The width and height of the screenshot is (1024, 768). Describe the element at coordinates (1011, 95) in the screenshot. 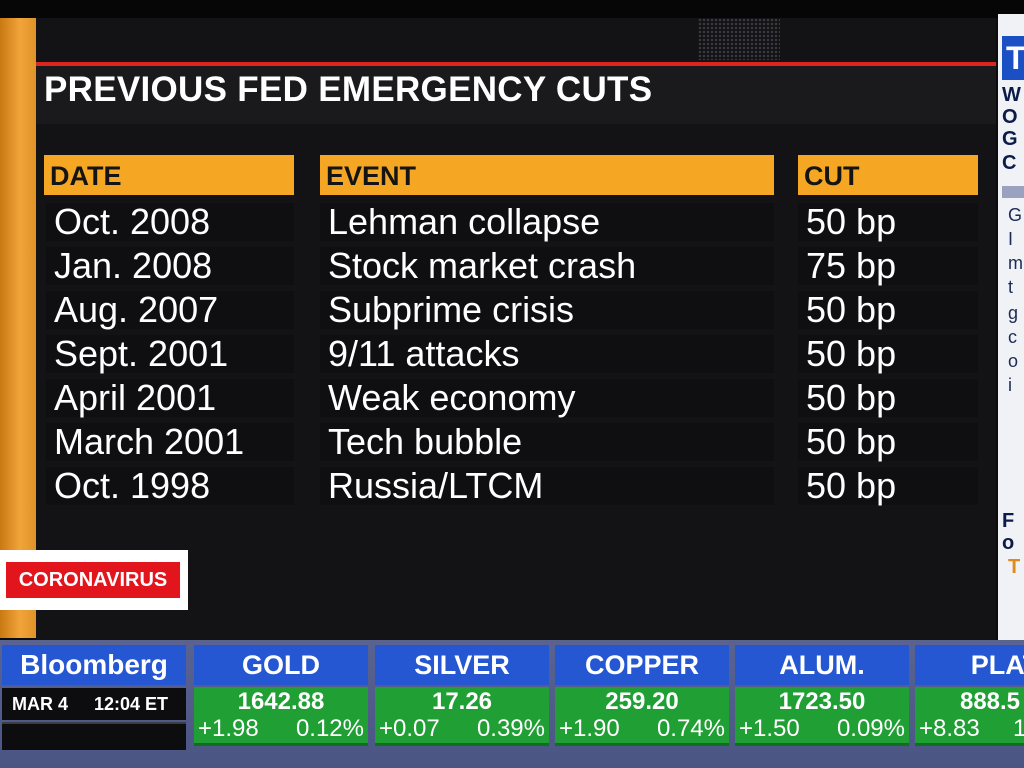

I see `side-panel-headline: W` at that location.